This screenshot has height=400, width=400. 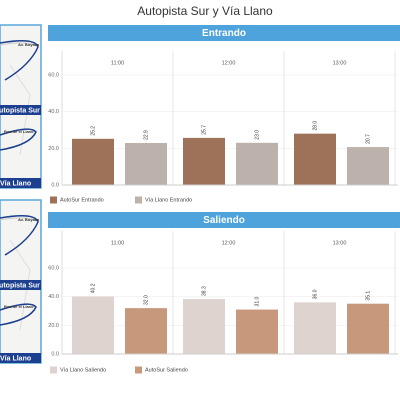 I want to click on legend-label: AutoSur Saliendo, so click(x=166, y=370).